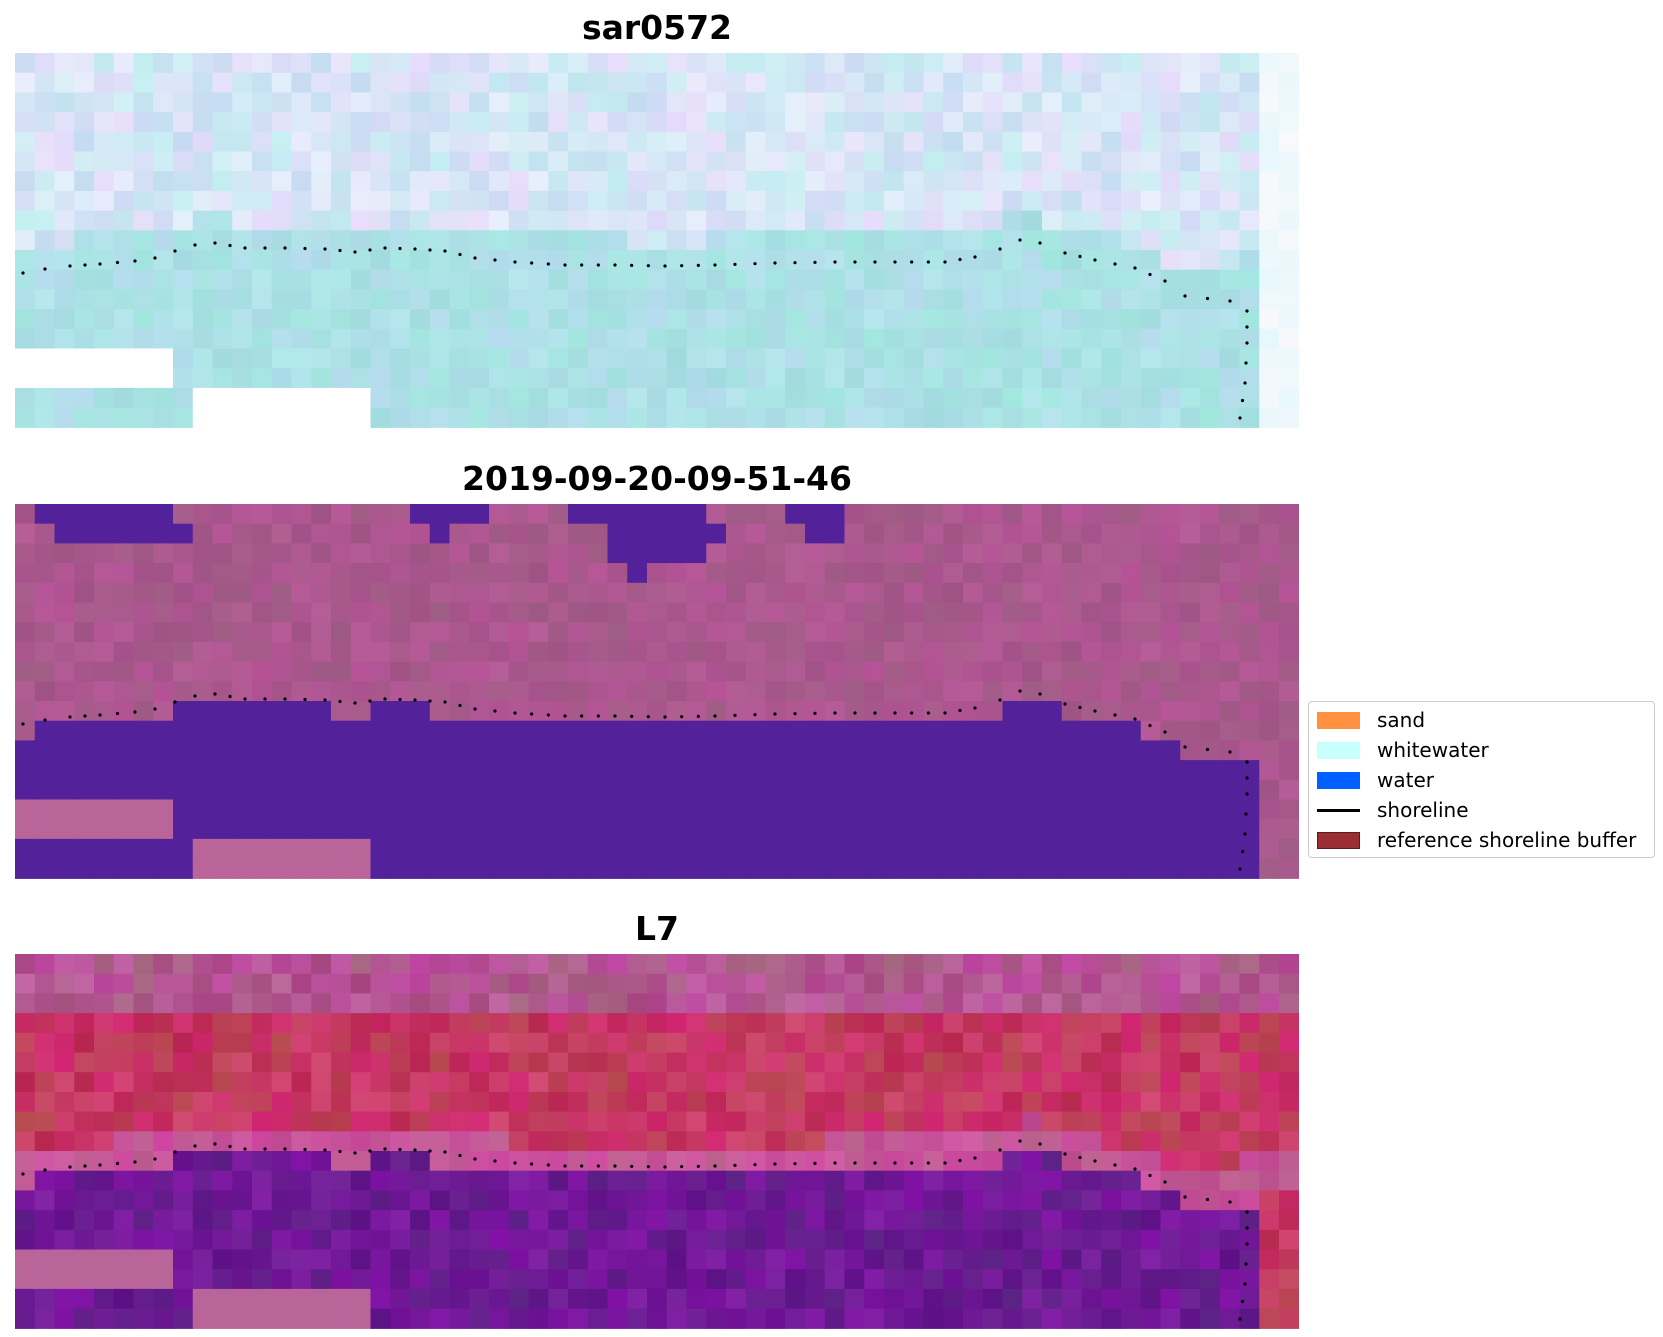 Image resolution: width=1663 pixels, height=1337 pixels. I want to click on whitewater-swatch, so click(1338, 750).